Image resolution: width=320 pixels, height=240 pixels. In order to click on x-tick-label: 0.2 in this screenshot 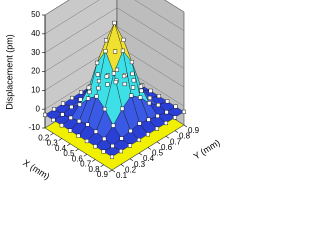, I will do `click(44, 137)`.